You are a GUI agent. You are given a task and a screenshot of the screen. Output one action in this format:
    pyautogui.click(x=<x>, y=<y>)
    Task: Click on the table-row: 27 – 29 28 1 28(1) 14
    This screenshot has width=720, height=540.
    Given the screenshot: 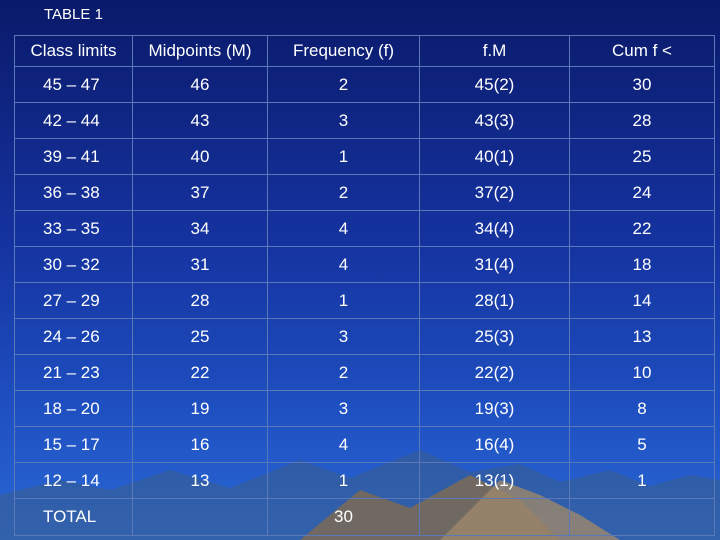 What is the action you would take?
    pyautogui.click(x=364, y=300)
    